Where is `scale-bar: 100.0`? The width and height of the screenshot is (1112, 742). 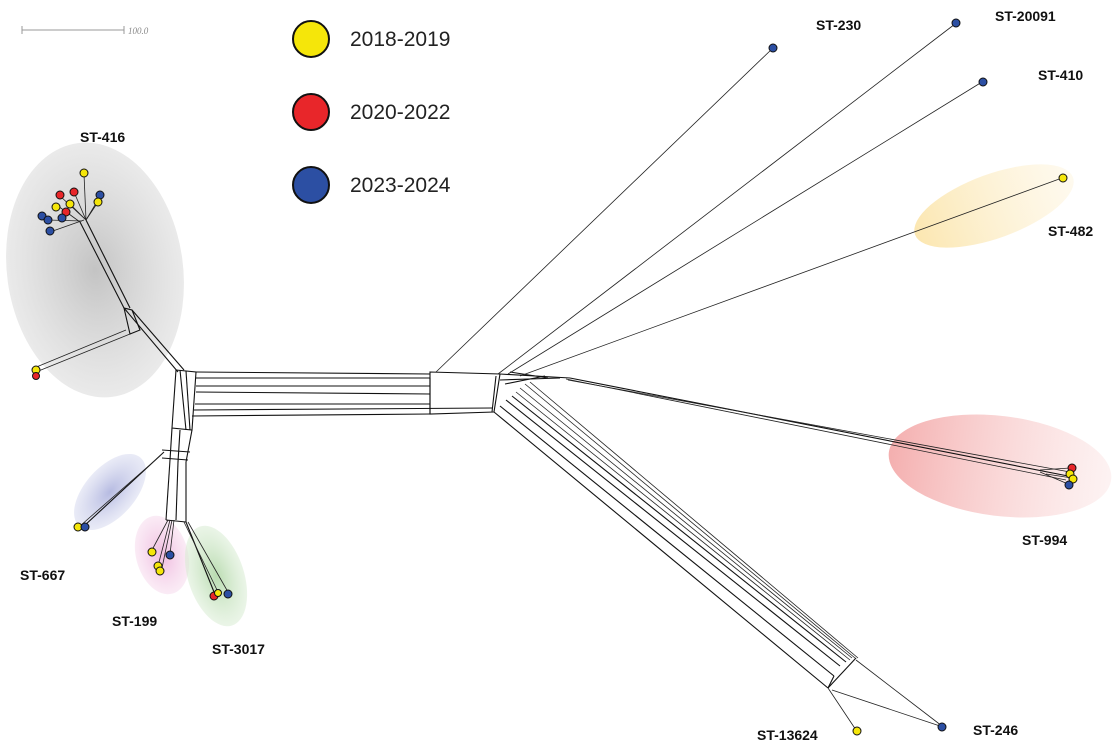
scale-bar: 100.0 is located at coordinates (85, 31).